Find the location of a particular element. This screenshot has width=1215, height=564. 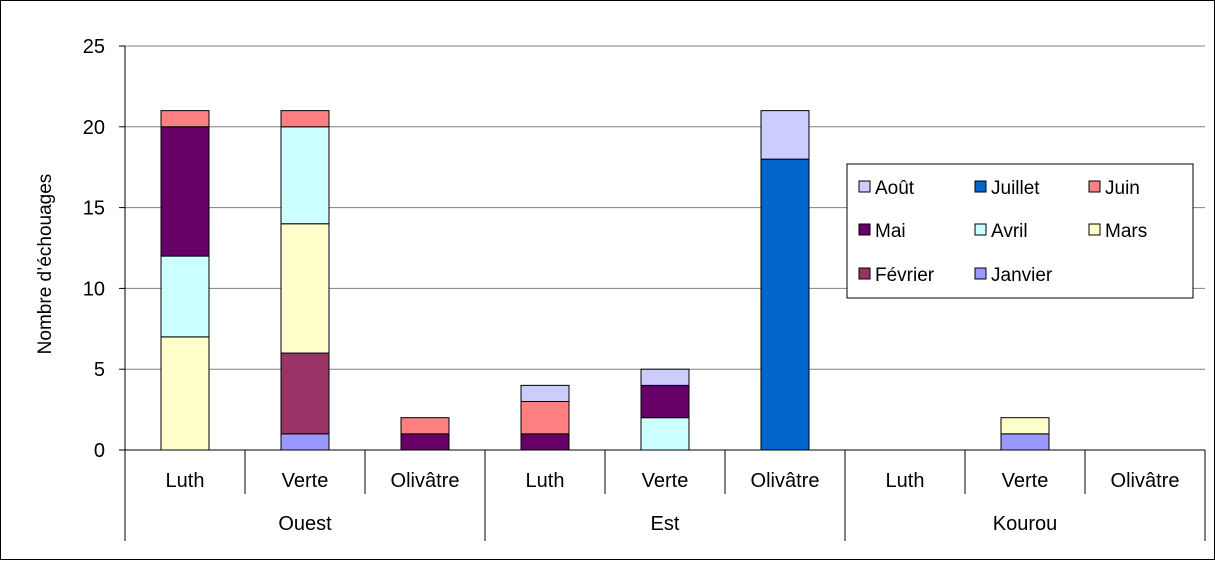

legend-box is located at coordinates (1020, 231).